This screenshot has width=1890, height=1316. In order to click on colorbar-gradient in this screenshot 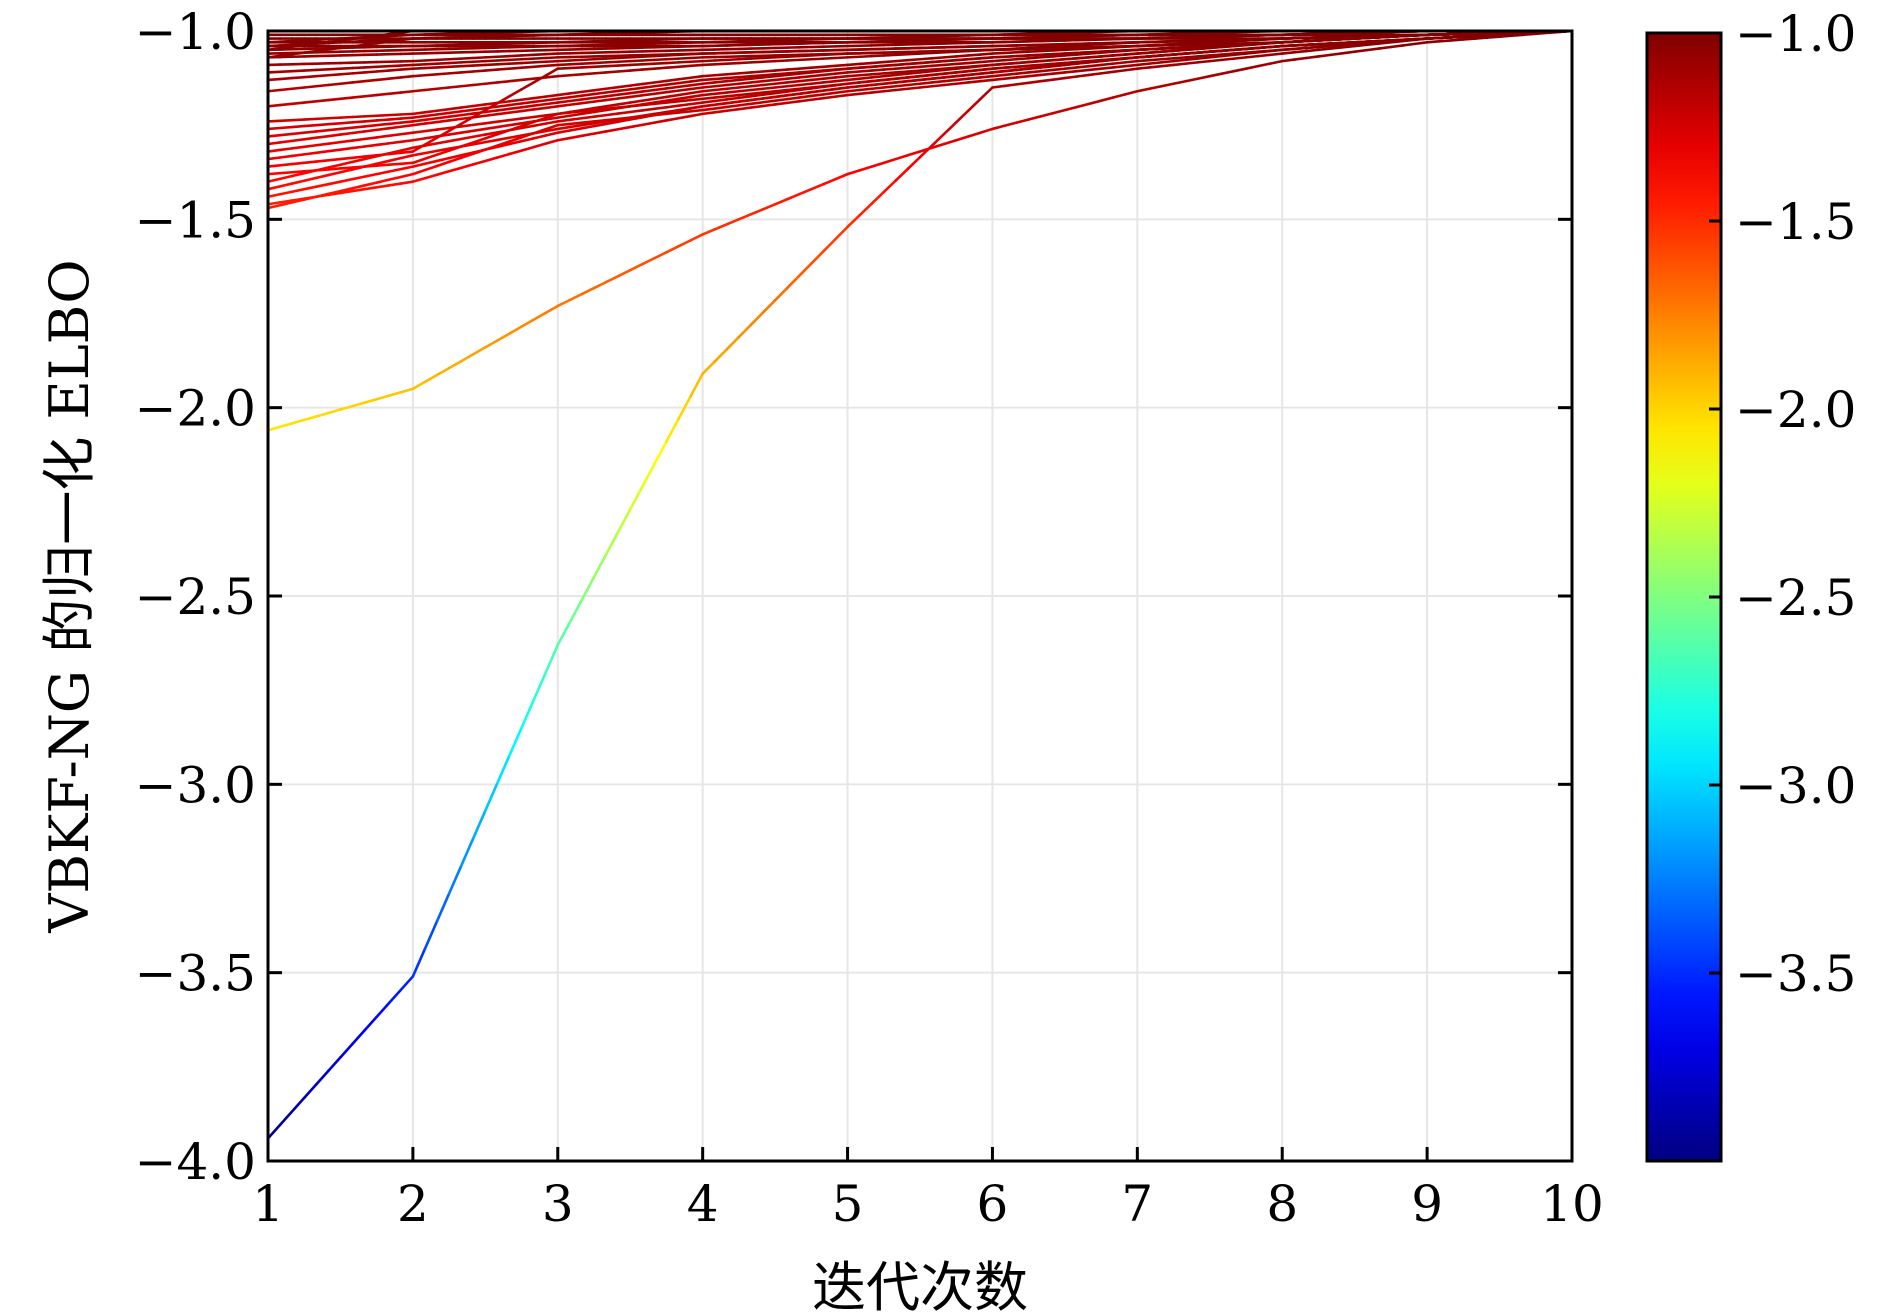, I will do `click(1684, 597)`.